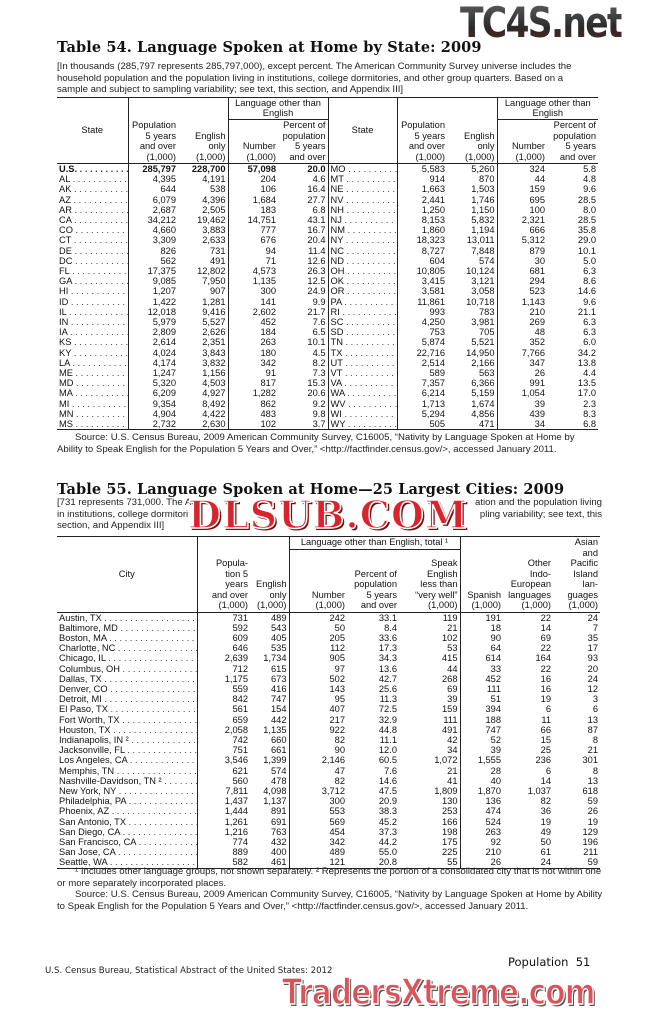 The width and height of the screenshot is (652, 1024). I want to click on row-label: New York, NY, so click(88, 790).